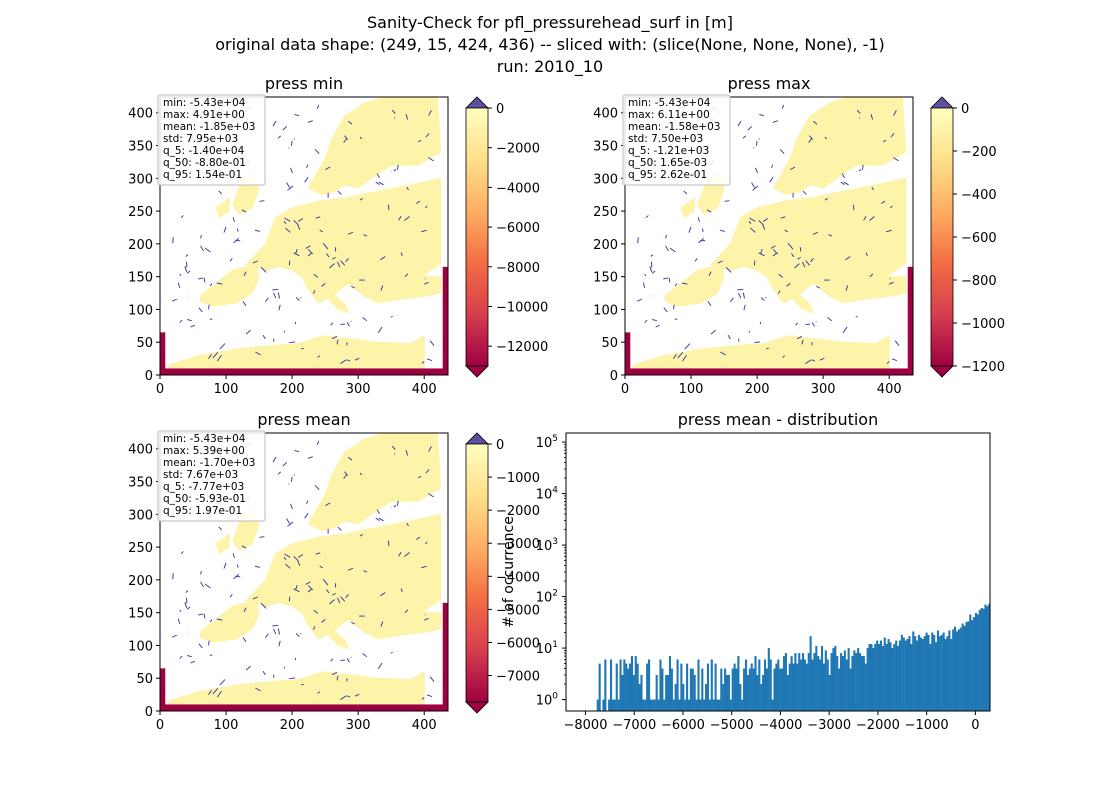  Describe the element at coordinates (878, 725) in the screenshot. I see `x-tick-label: −2000` at that location.